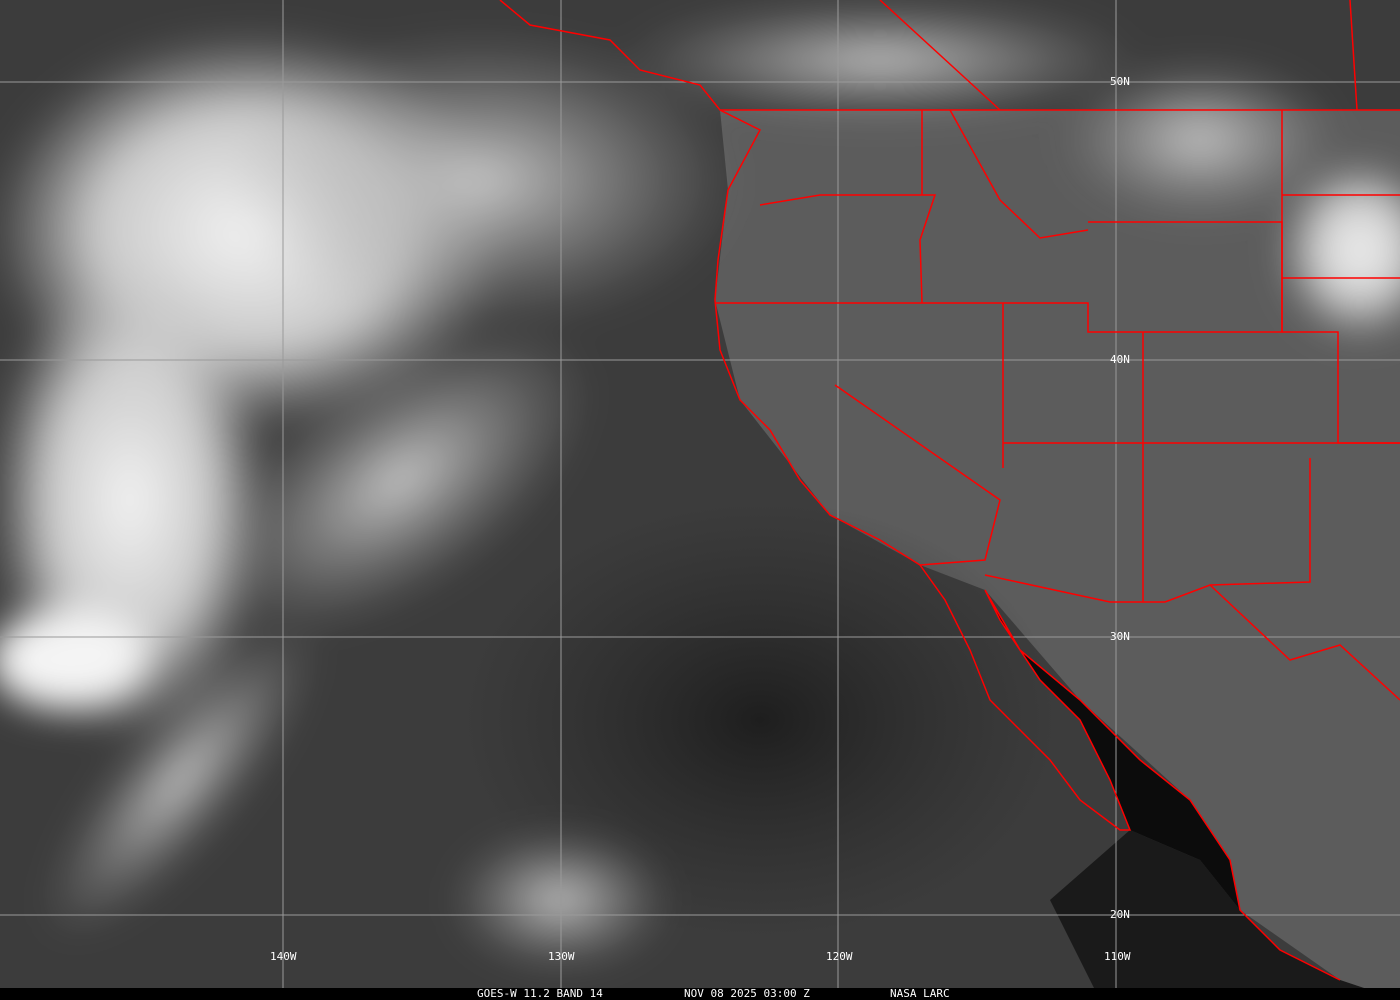 This screenshot has height=1000, width=1400. What do you see at coordinates (1120, 81) in the screenshot?
I see `lat-label-50n: 50N` at bounding box center [1120, 81].